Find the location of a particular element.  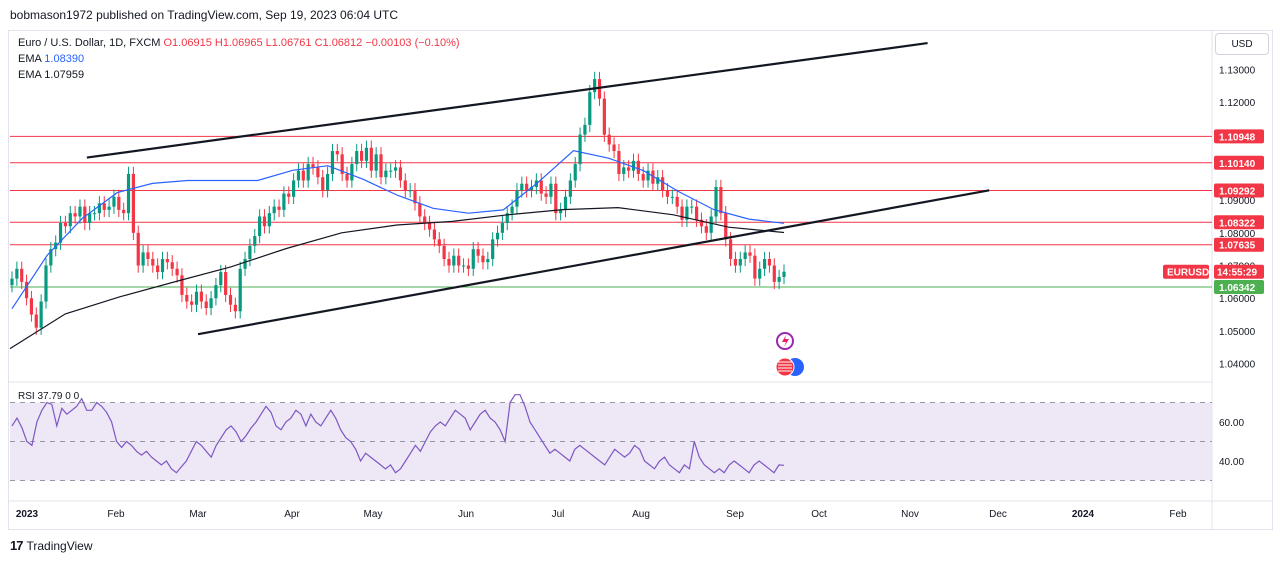

ema-fast-value: 1.08390 is located at coordinates (64, 59).